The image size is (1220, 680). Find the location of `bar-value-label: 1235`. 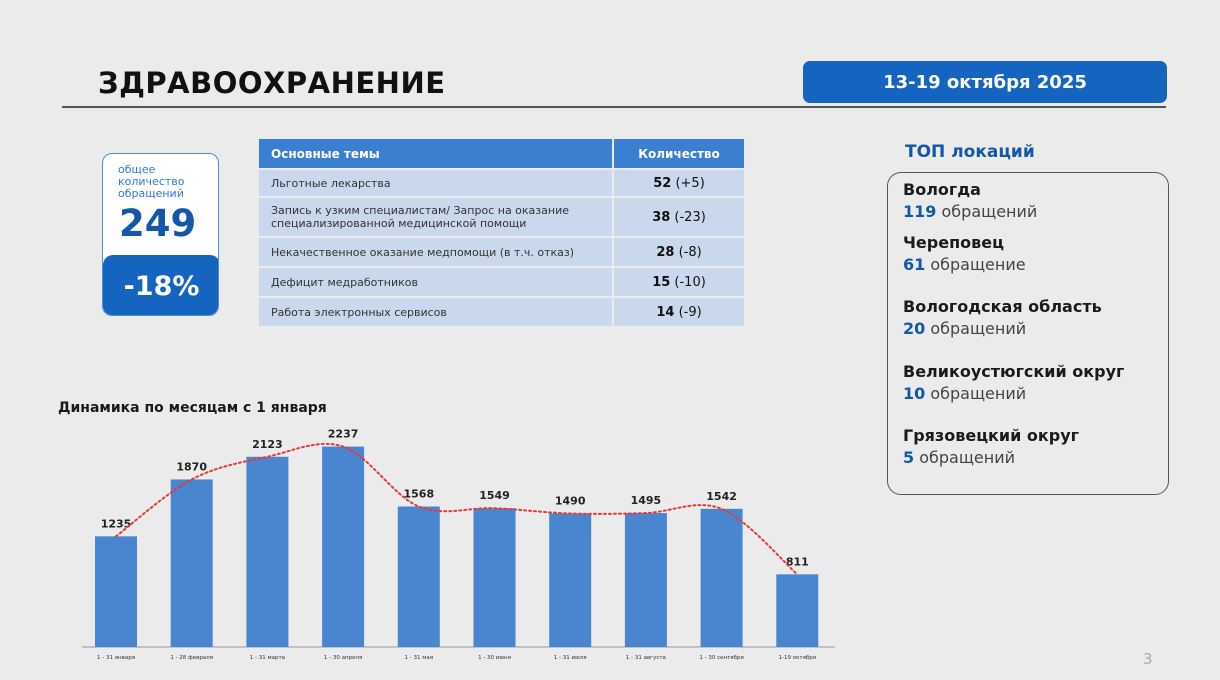

bar-value-label: 1235 is located at coordinates (116, 523).